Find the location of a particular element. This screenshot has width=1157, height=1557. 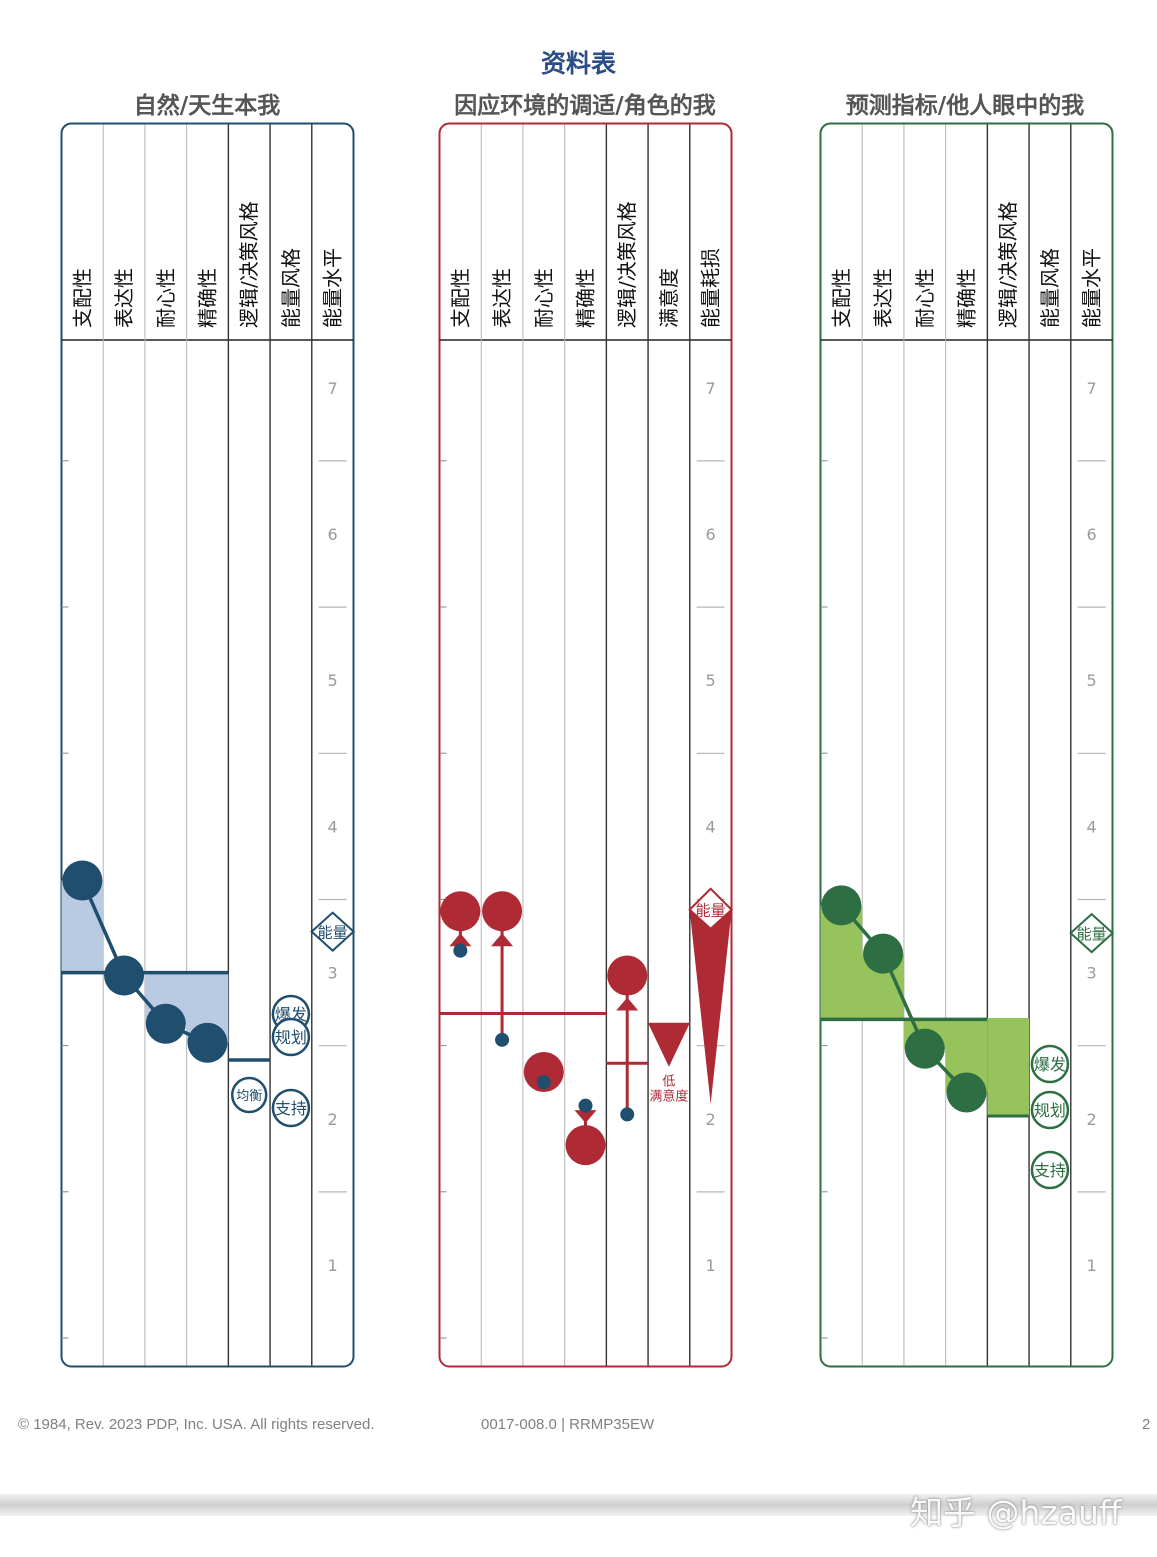

logic-style-fill is located at coordinates (1008, 1067).